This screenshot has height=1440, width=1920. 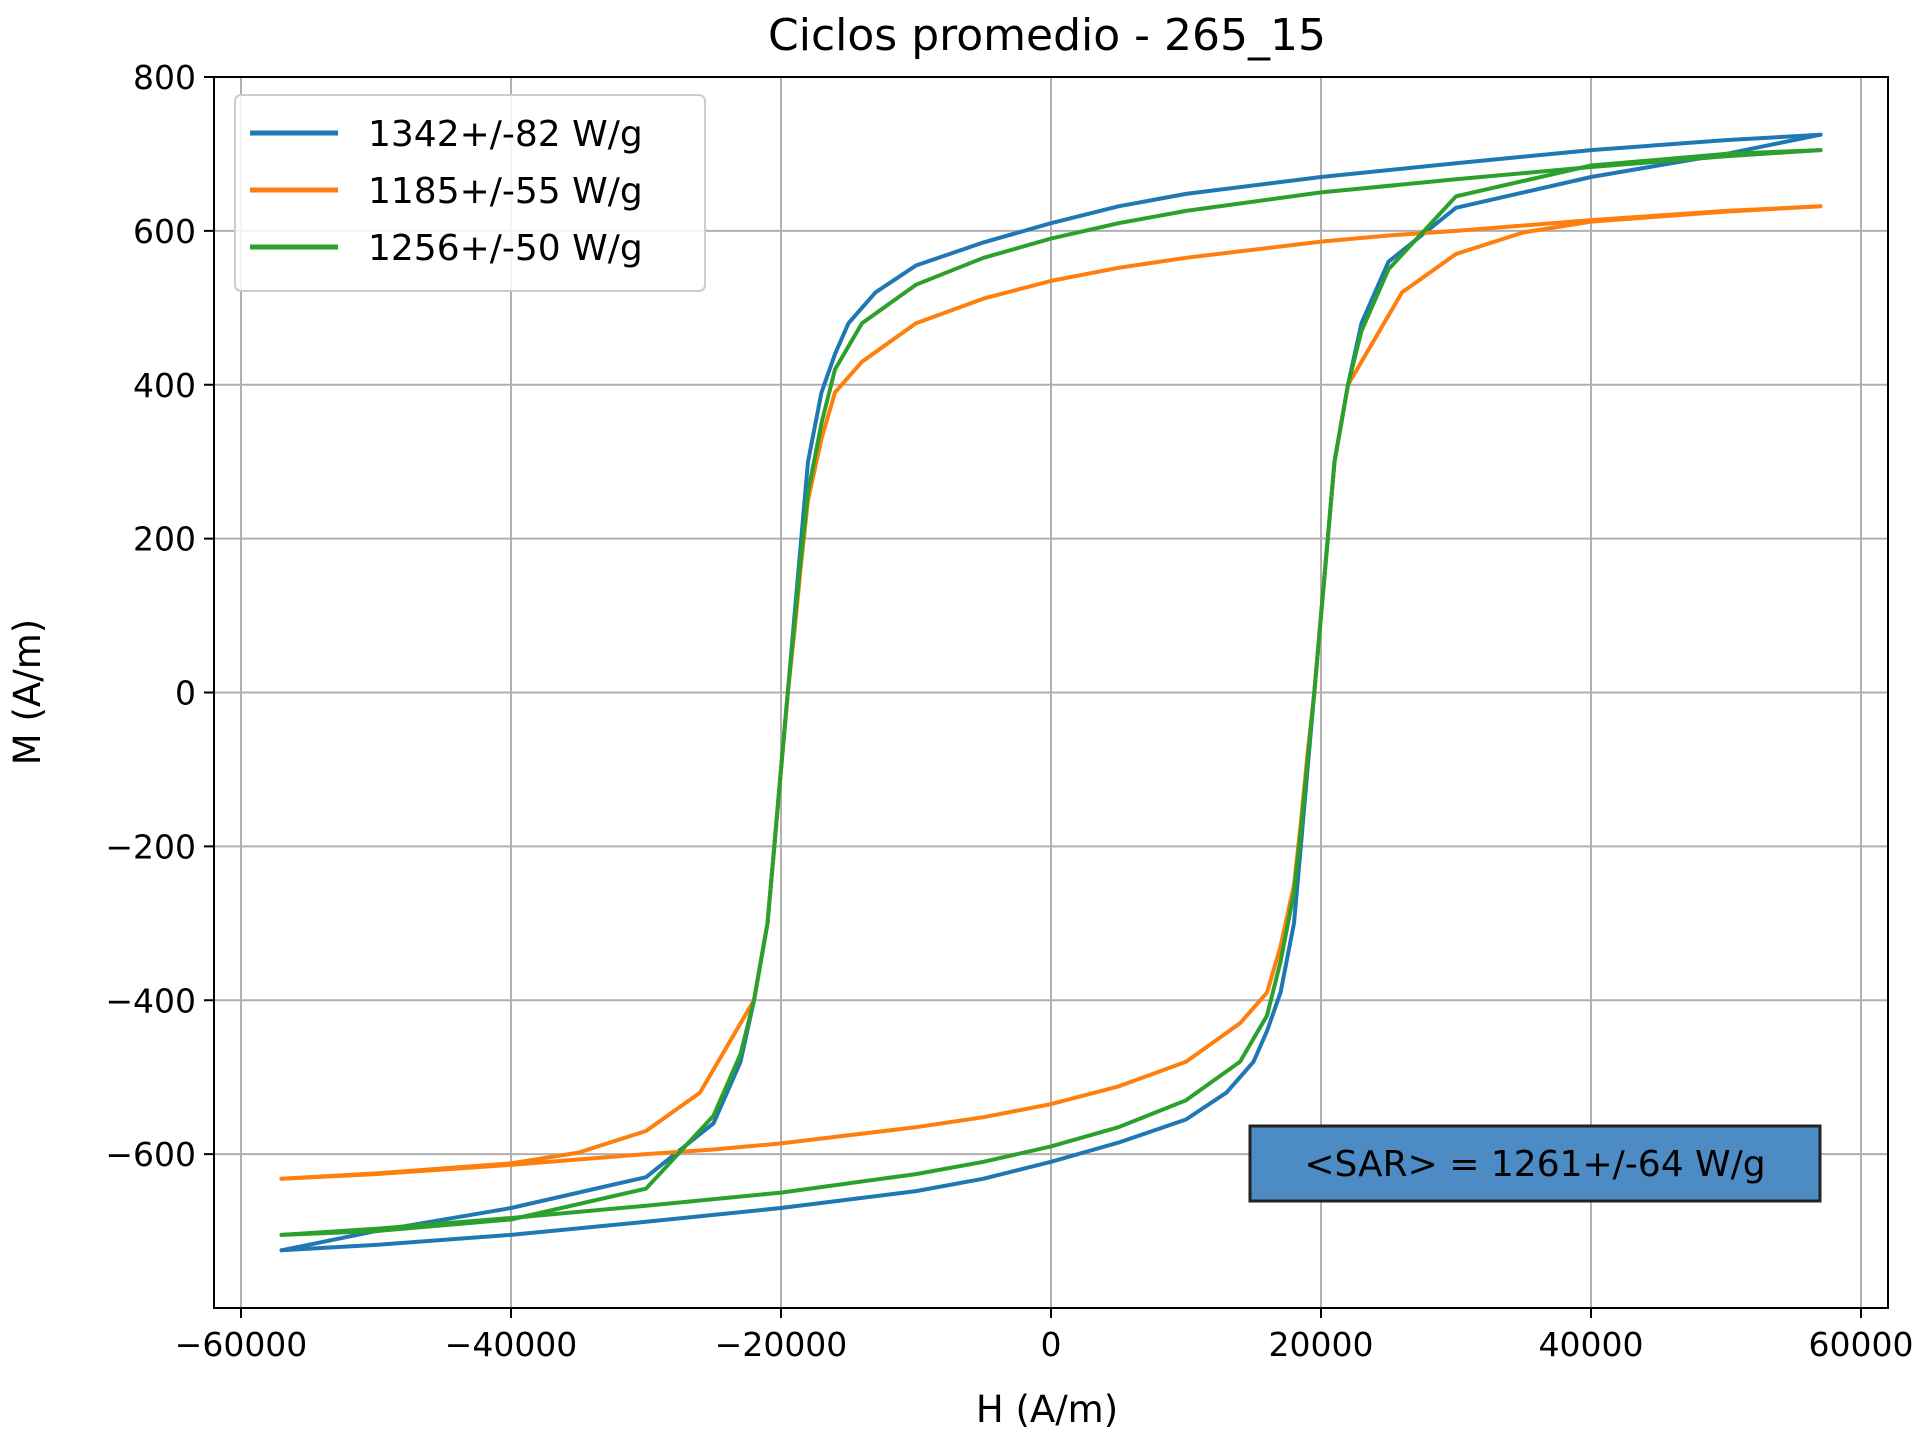 What do you see at coordinates (241, 1344) in the screenshot?
I see `x-tick-label: −60000` at bounding box center [241, 1344].